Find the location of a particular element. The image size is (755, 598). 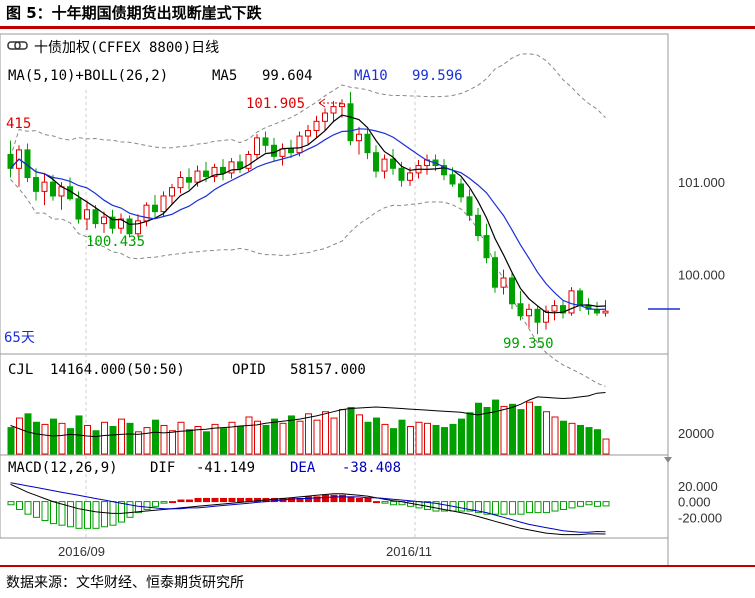

ma5-label: MA5 is located at coordinates (224, 76).